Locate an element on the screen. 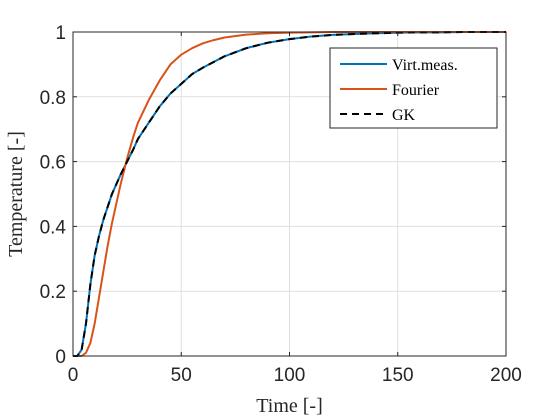 The image size is (560, 420). y-tick-label: 0.4 is located at coordinates (53, 227).